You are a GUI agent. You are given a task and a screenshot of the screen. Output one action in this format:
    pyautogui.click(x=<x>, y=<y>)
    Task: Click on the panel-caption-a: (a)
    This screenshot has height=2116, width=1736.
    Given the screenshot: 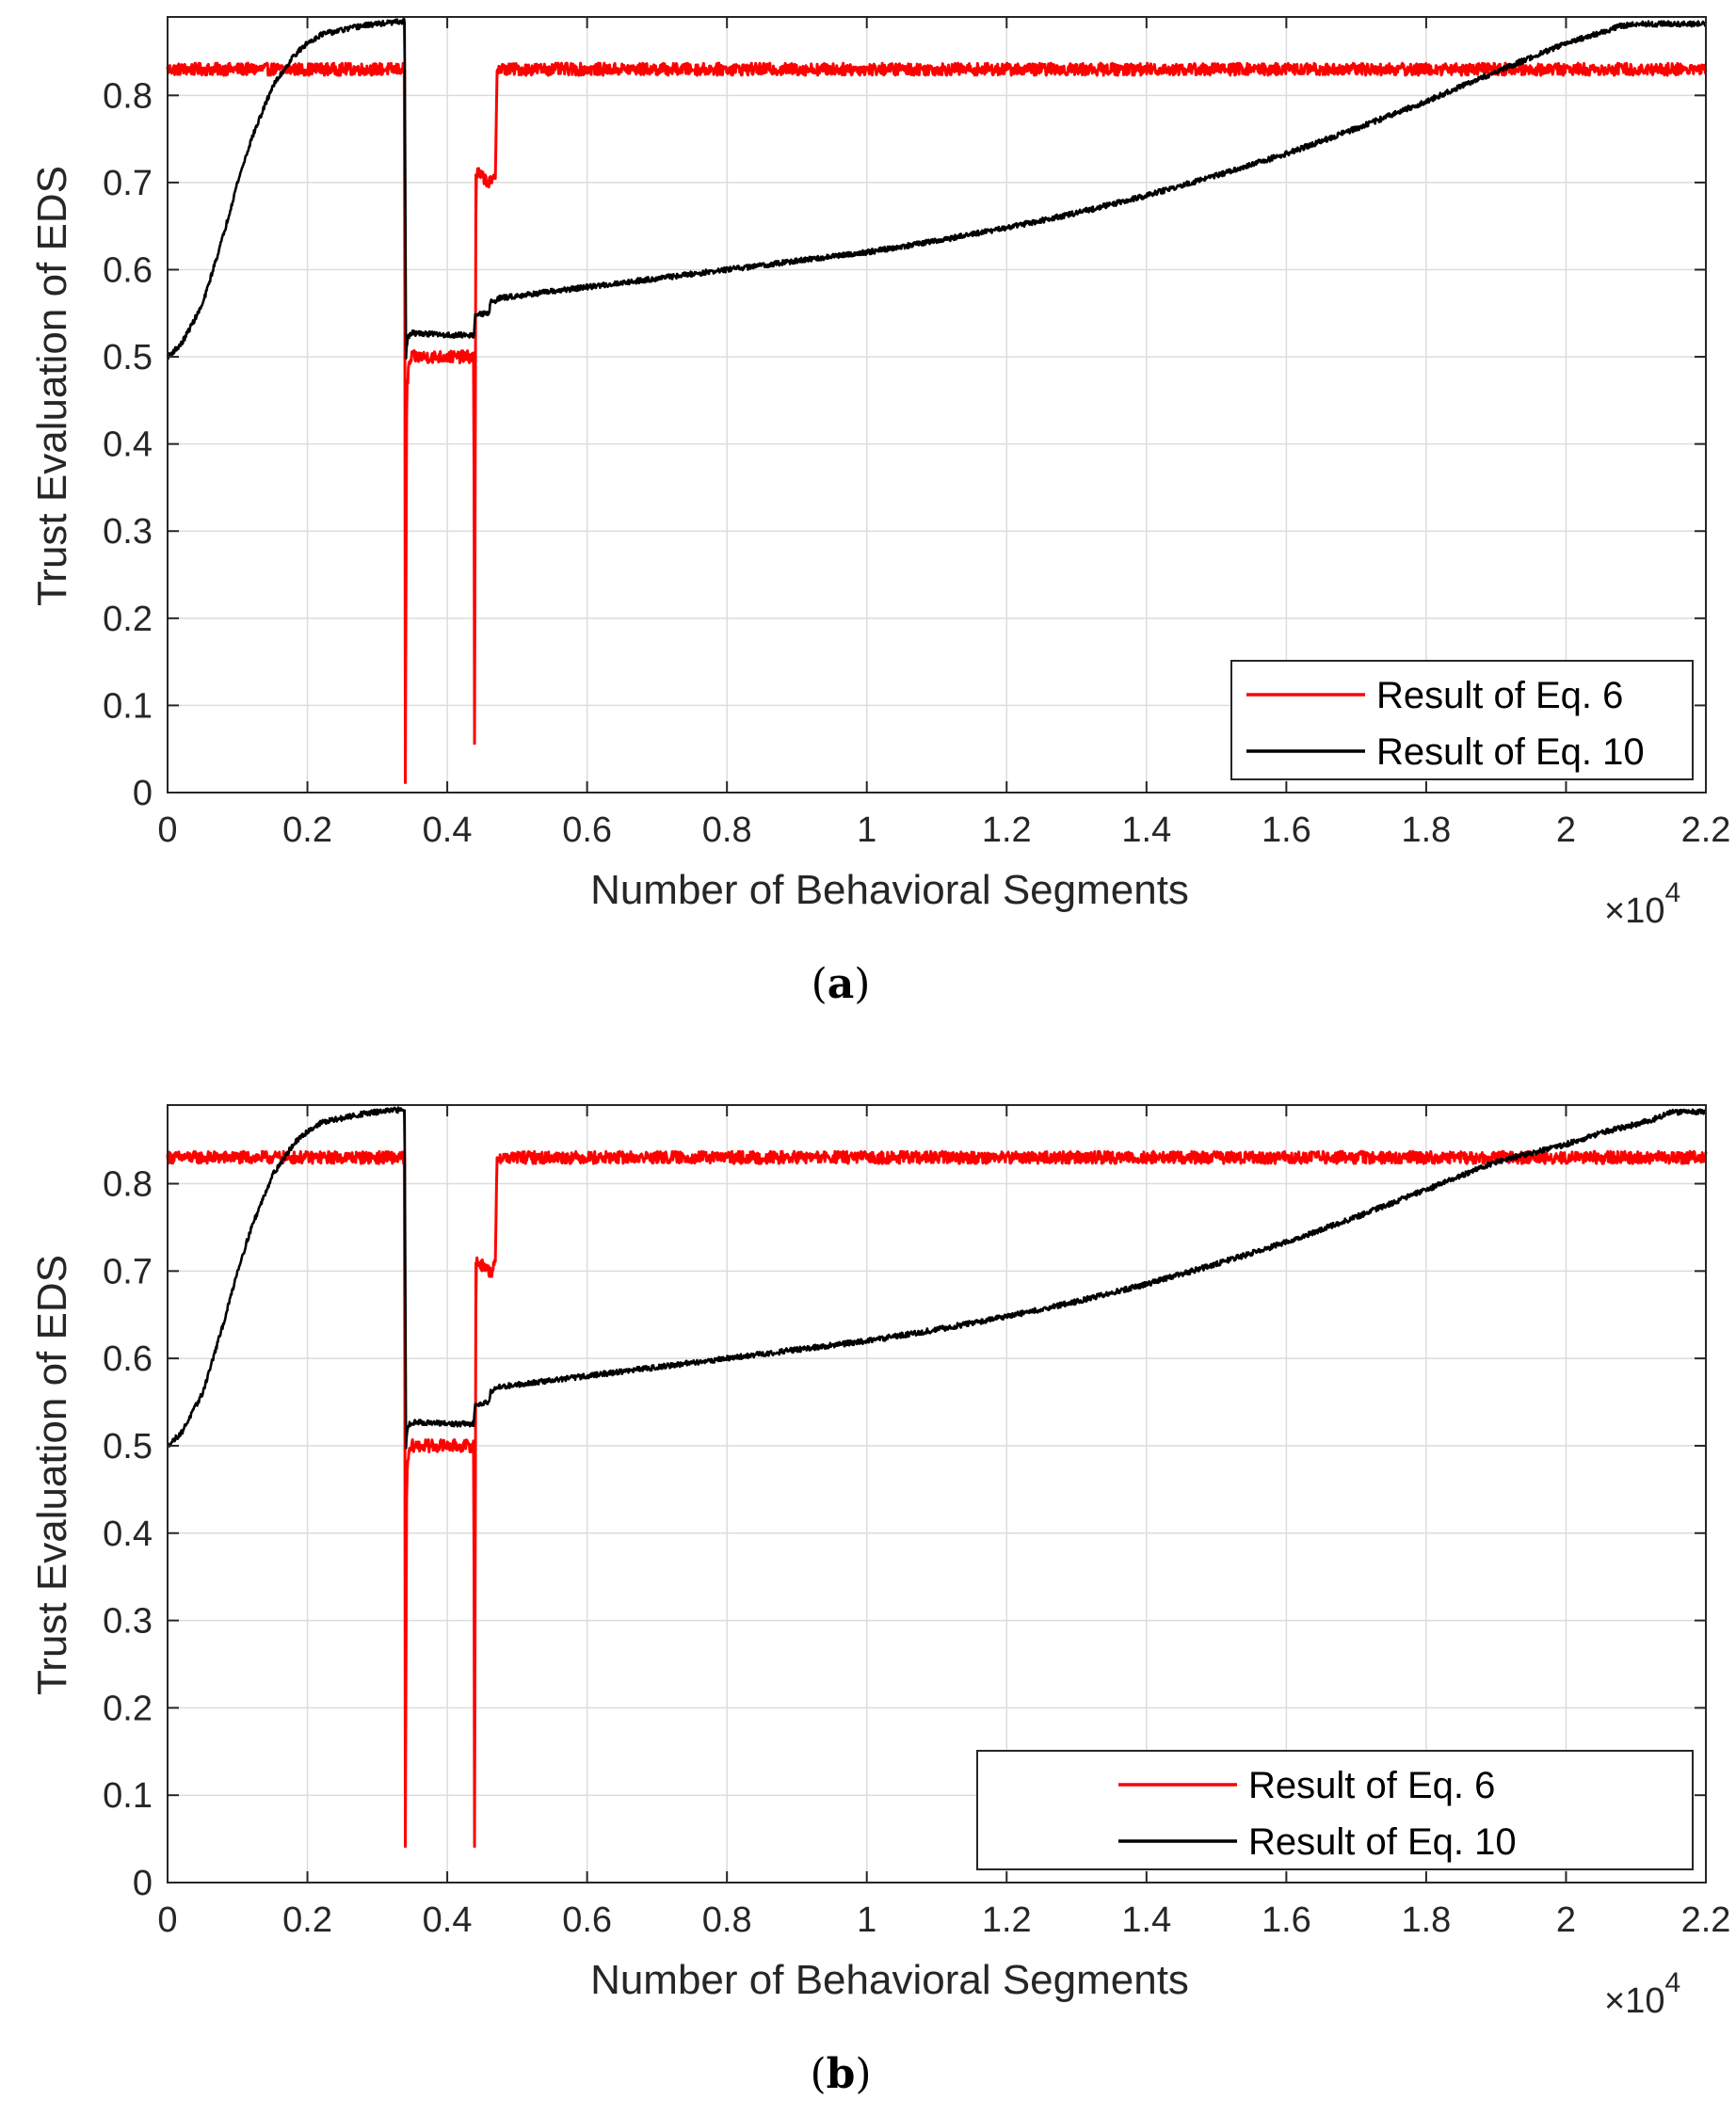 What is the action you would take?
    pyautogui.click(x=842, y=984)
    